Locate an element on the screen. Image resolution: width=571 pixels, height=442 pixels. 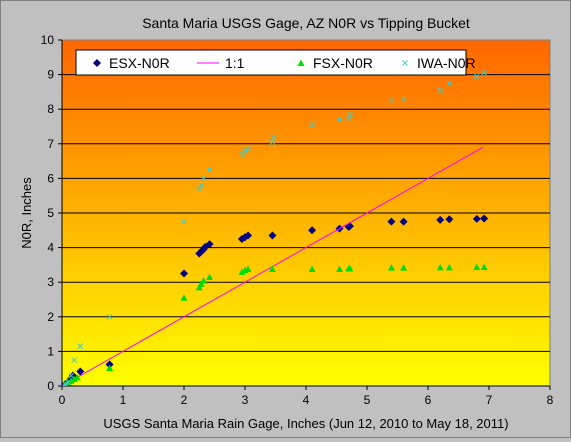
x-tick-label: 3 is located at coordinates (245, 400).